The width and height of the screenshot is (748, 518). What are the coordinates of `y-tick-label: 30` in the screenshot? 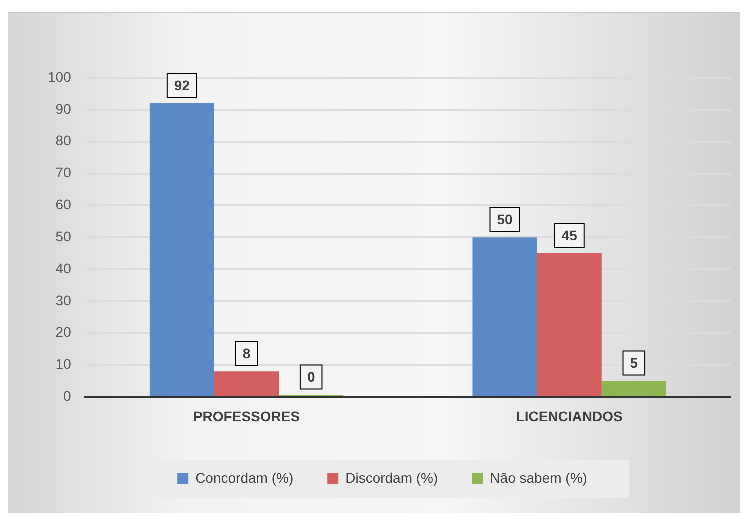 It's located at (64, 300).